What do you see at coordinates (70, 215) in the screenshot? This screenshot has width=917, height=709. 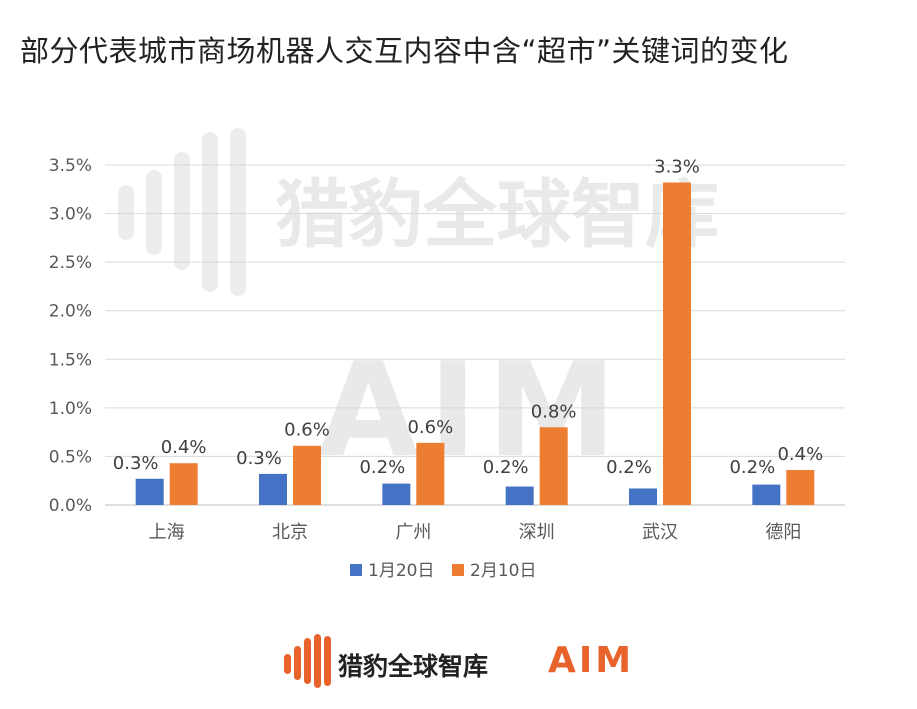 I see `y-tick-label: 3.0%` at bounding box center [70, 215].